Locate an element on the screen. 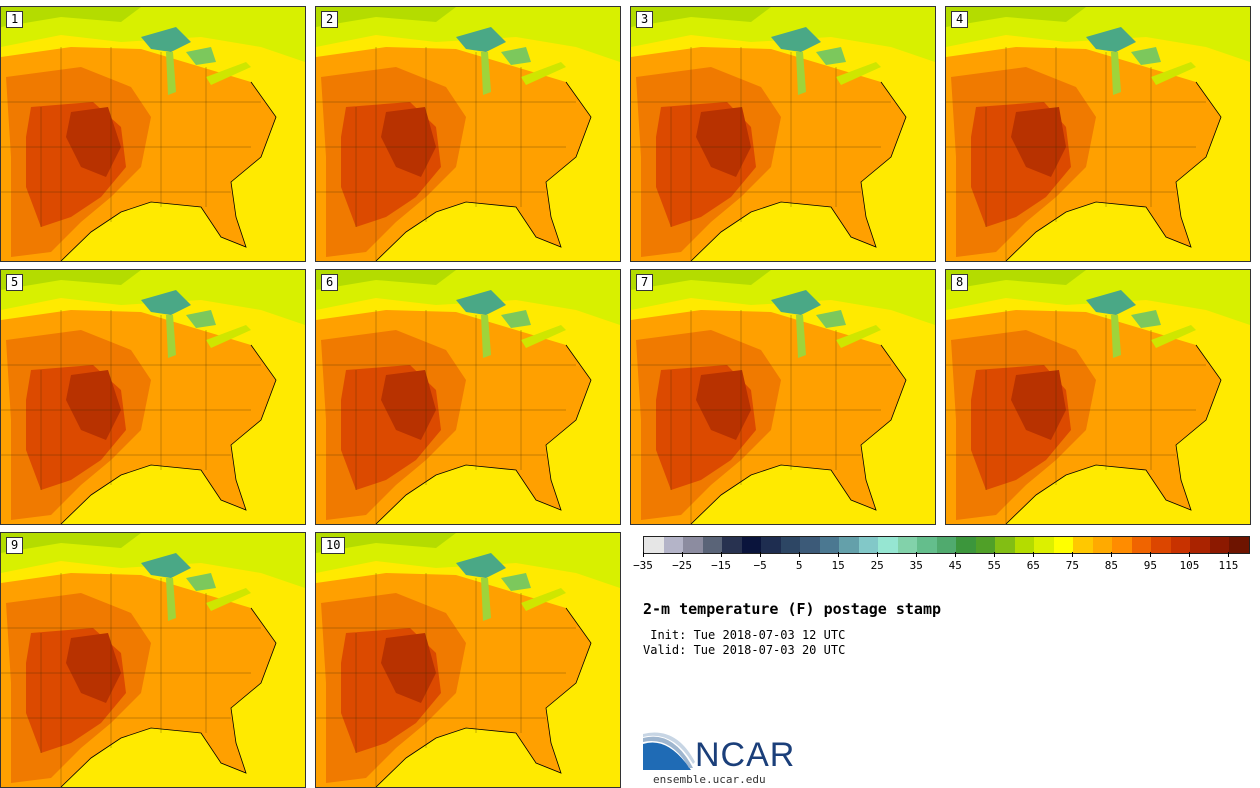 The height and width of the screenshot is (788, 1260). map-panel-10: 10 is located at coordinates (468, 660).